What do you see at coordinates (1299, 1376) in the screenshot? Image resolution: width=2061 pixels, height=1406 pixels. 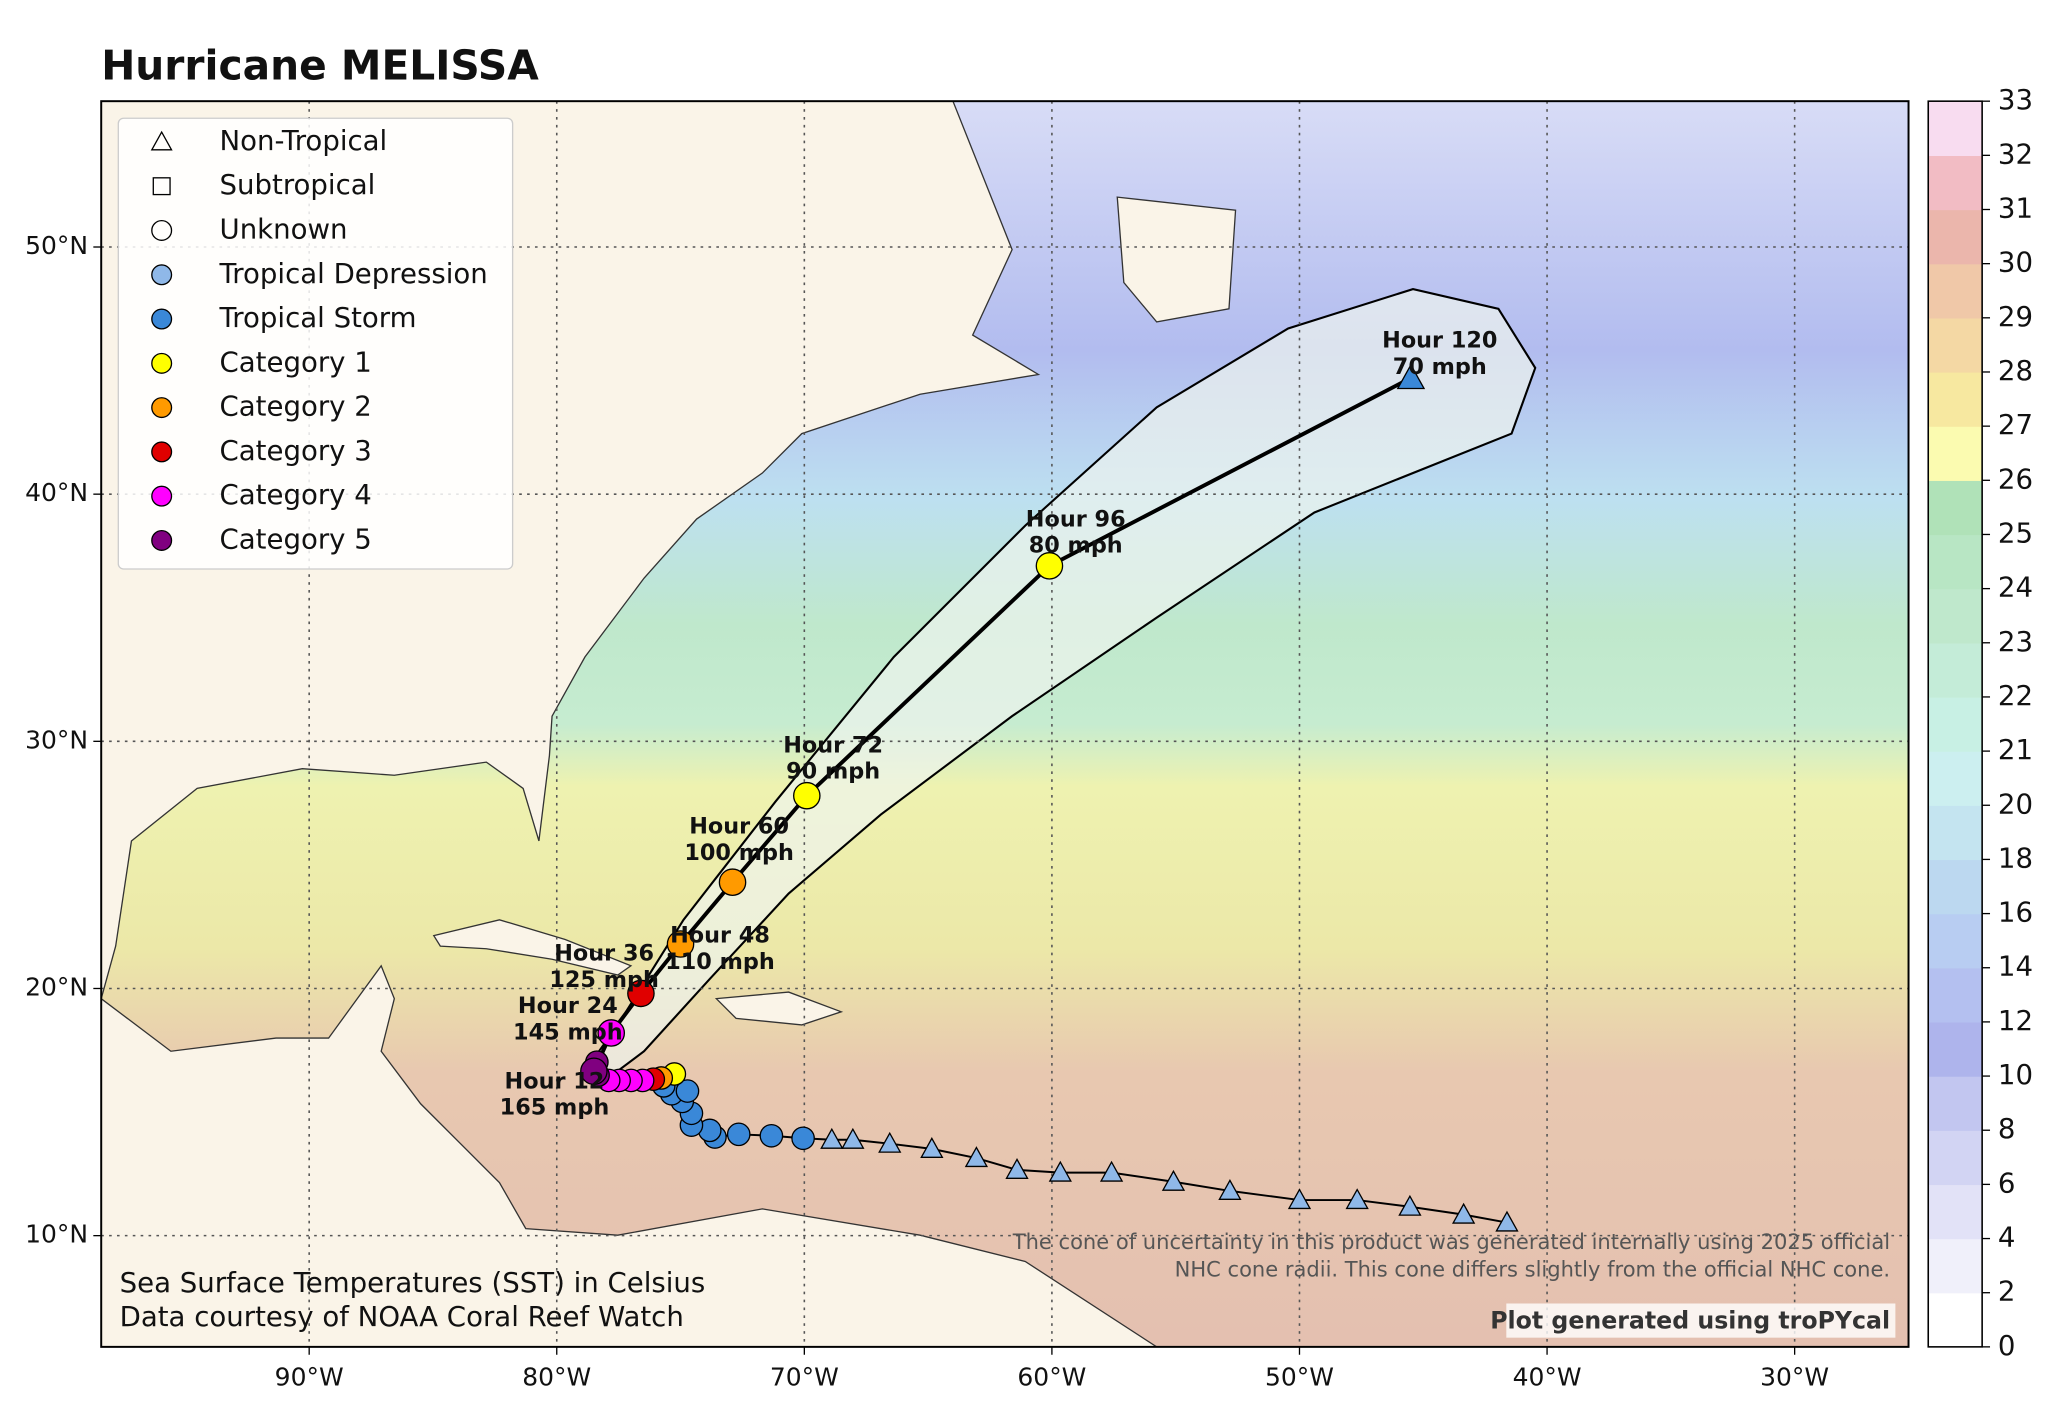 I see `x-tick-label: 50°W` at bounding box center [1299, 1376].